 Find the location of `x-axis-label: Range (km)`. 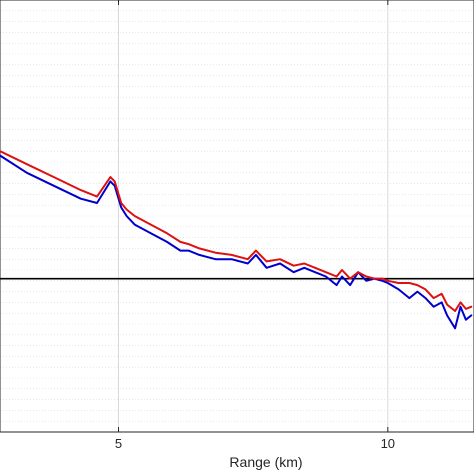

x-axis-label: Range (km) is located at coordinates (265, 462).